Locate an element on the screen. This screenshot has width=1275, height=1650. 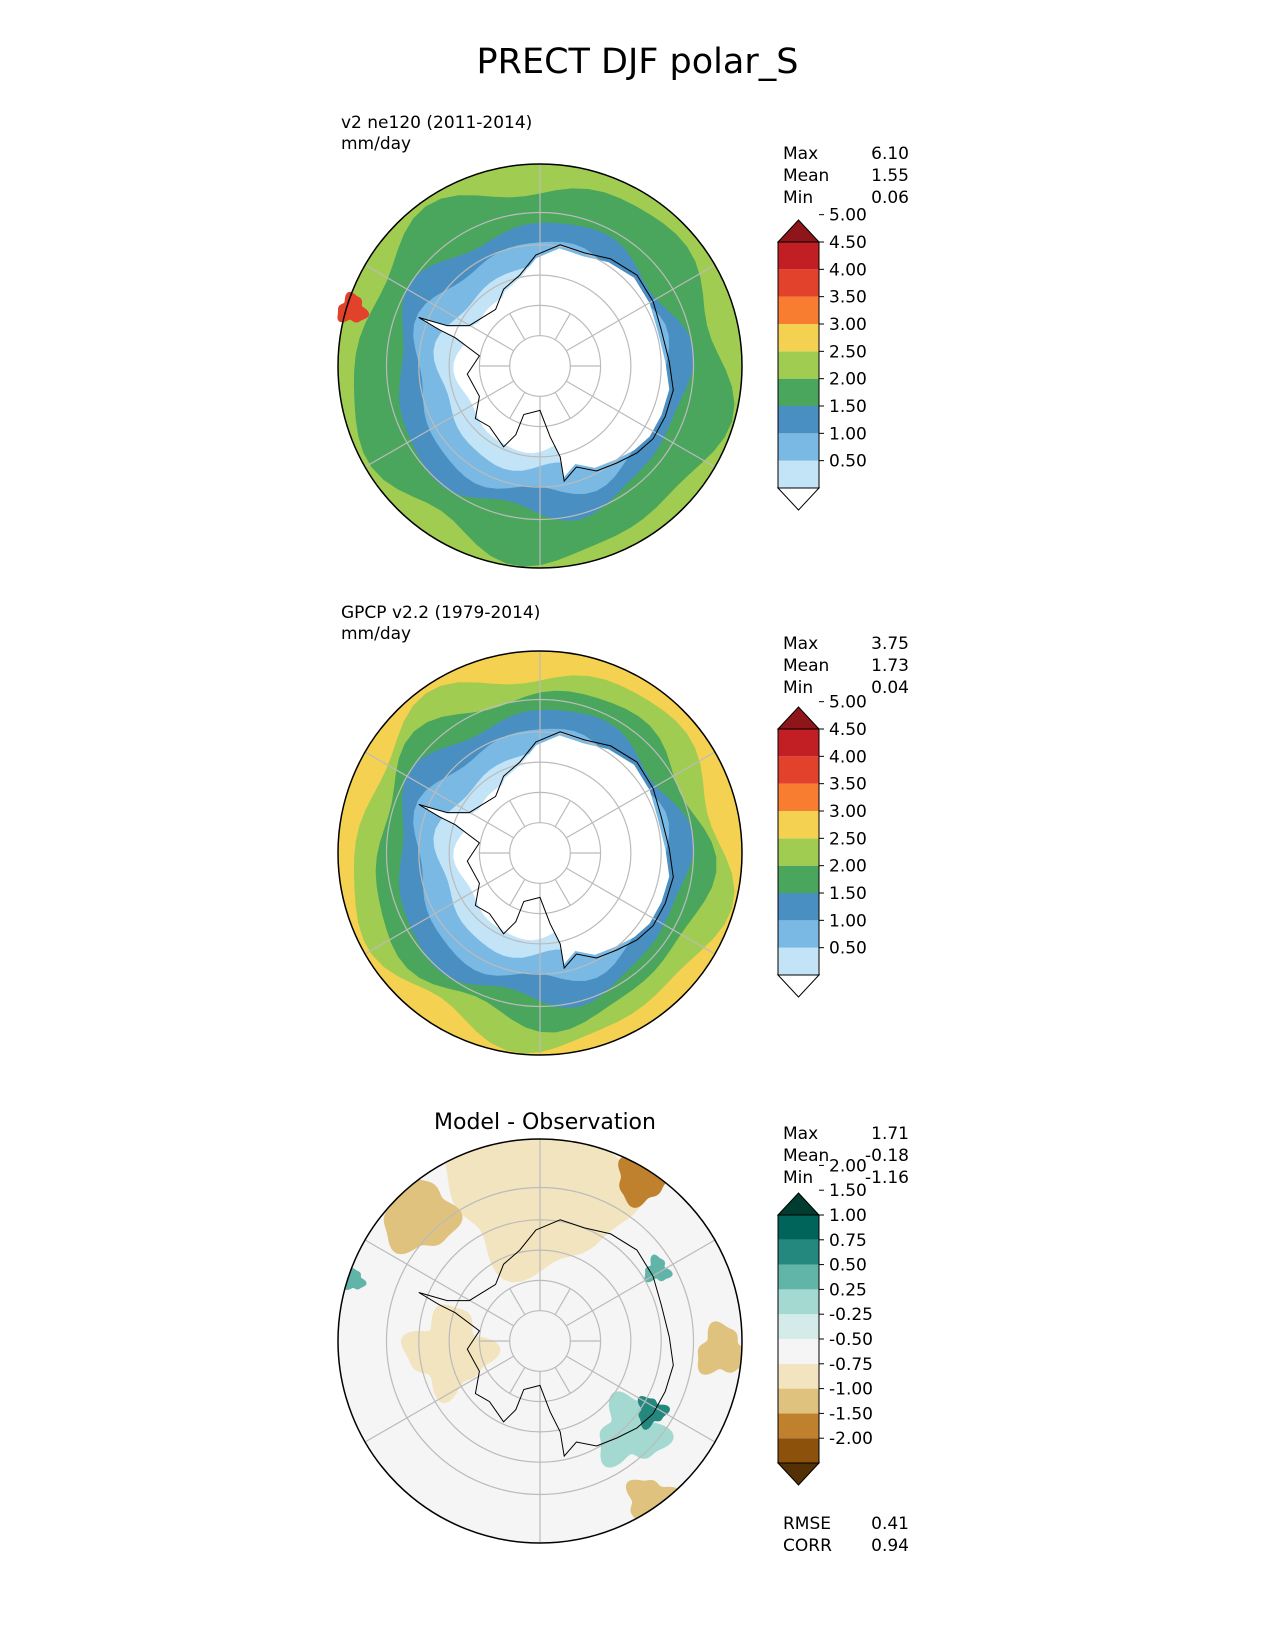
colorbar-2-tick-label: 4.50 is located at coordinates (848, 730).